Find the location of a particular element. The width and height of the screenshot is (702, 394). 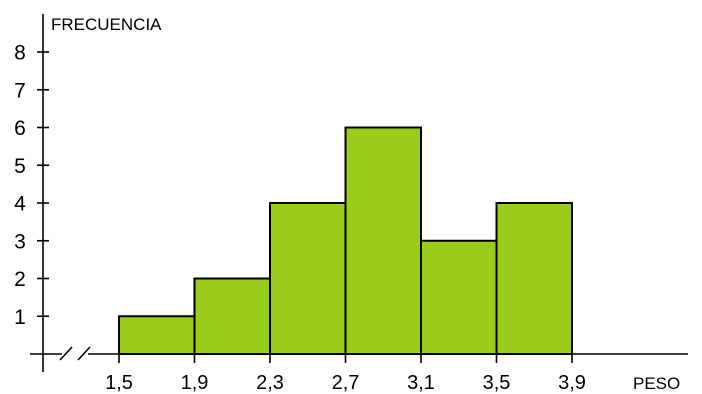

y-tick-label: 3 is located at coordinates (20, 241).